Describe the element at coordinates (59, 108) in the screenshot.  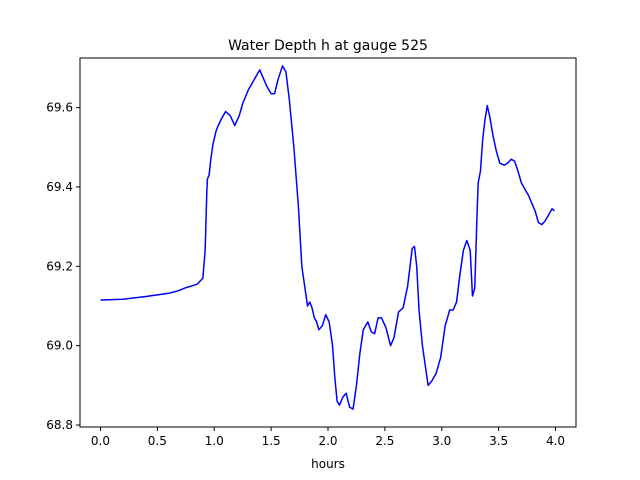
I see `y-tick-label: 69.6` at that location.